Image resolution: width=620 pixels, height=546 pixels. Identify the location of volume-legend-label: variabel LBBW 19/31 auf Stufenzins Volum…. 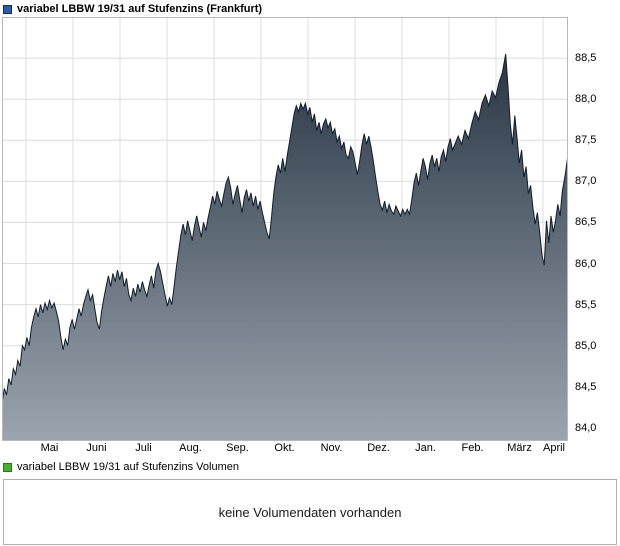
(128, 467).